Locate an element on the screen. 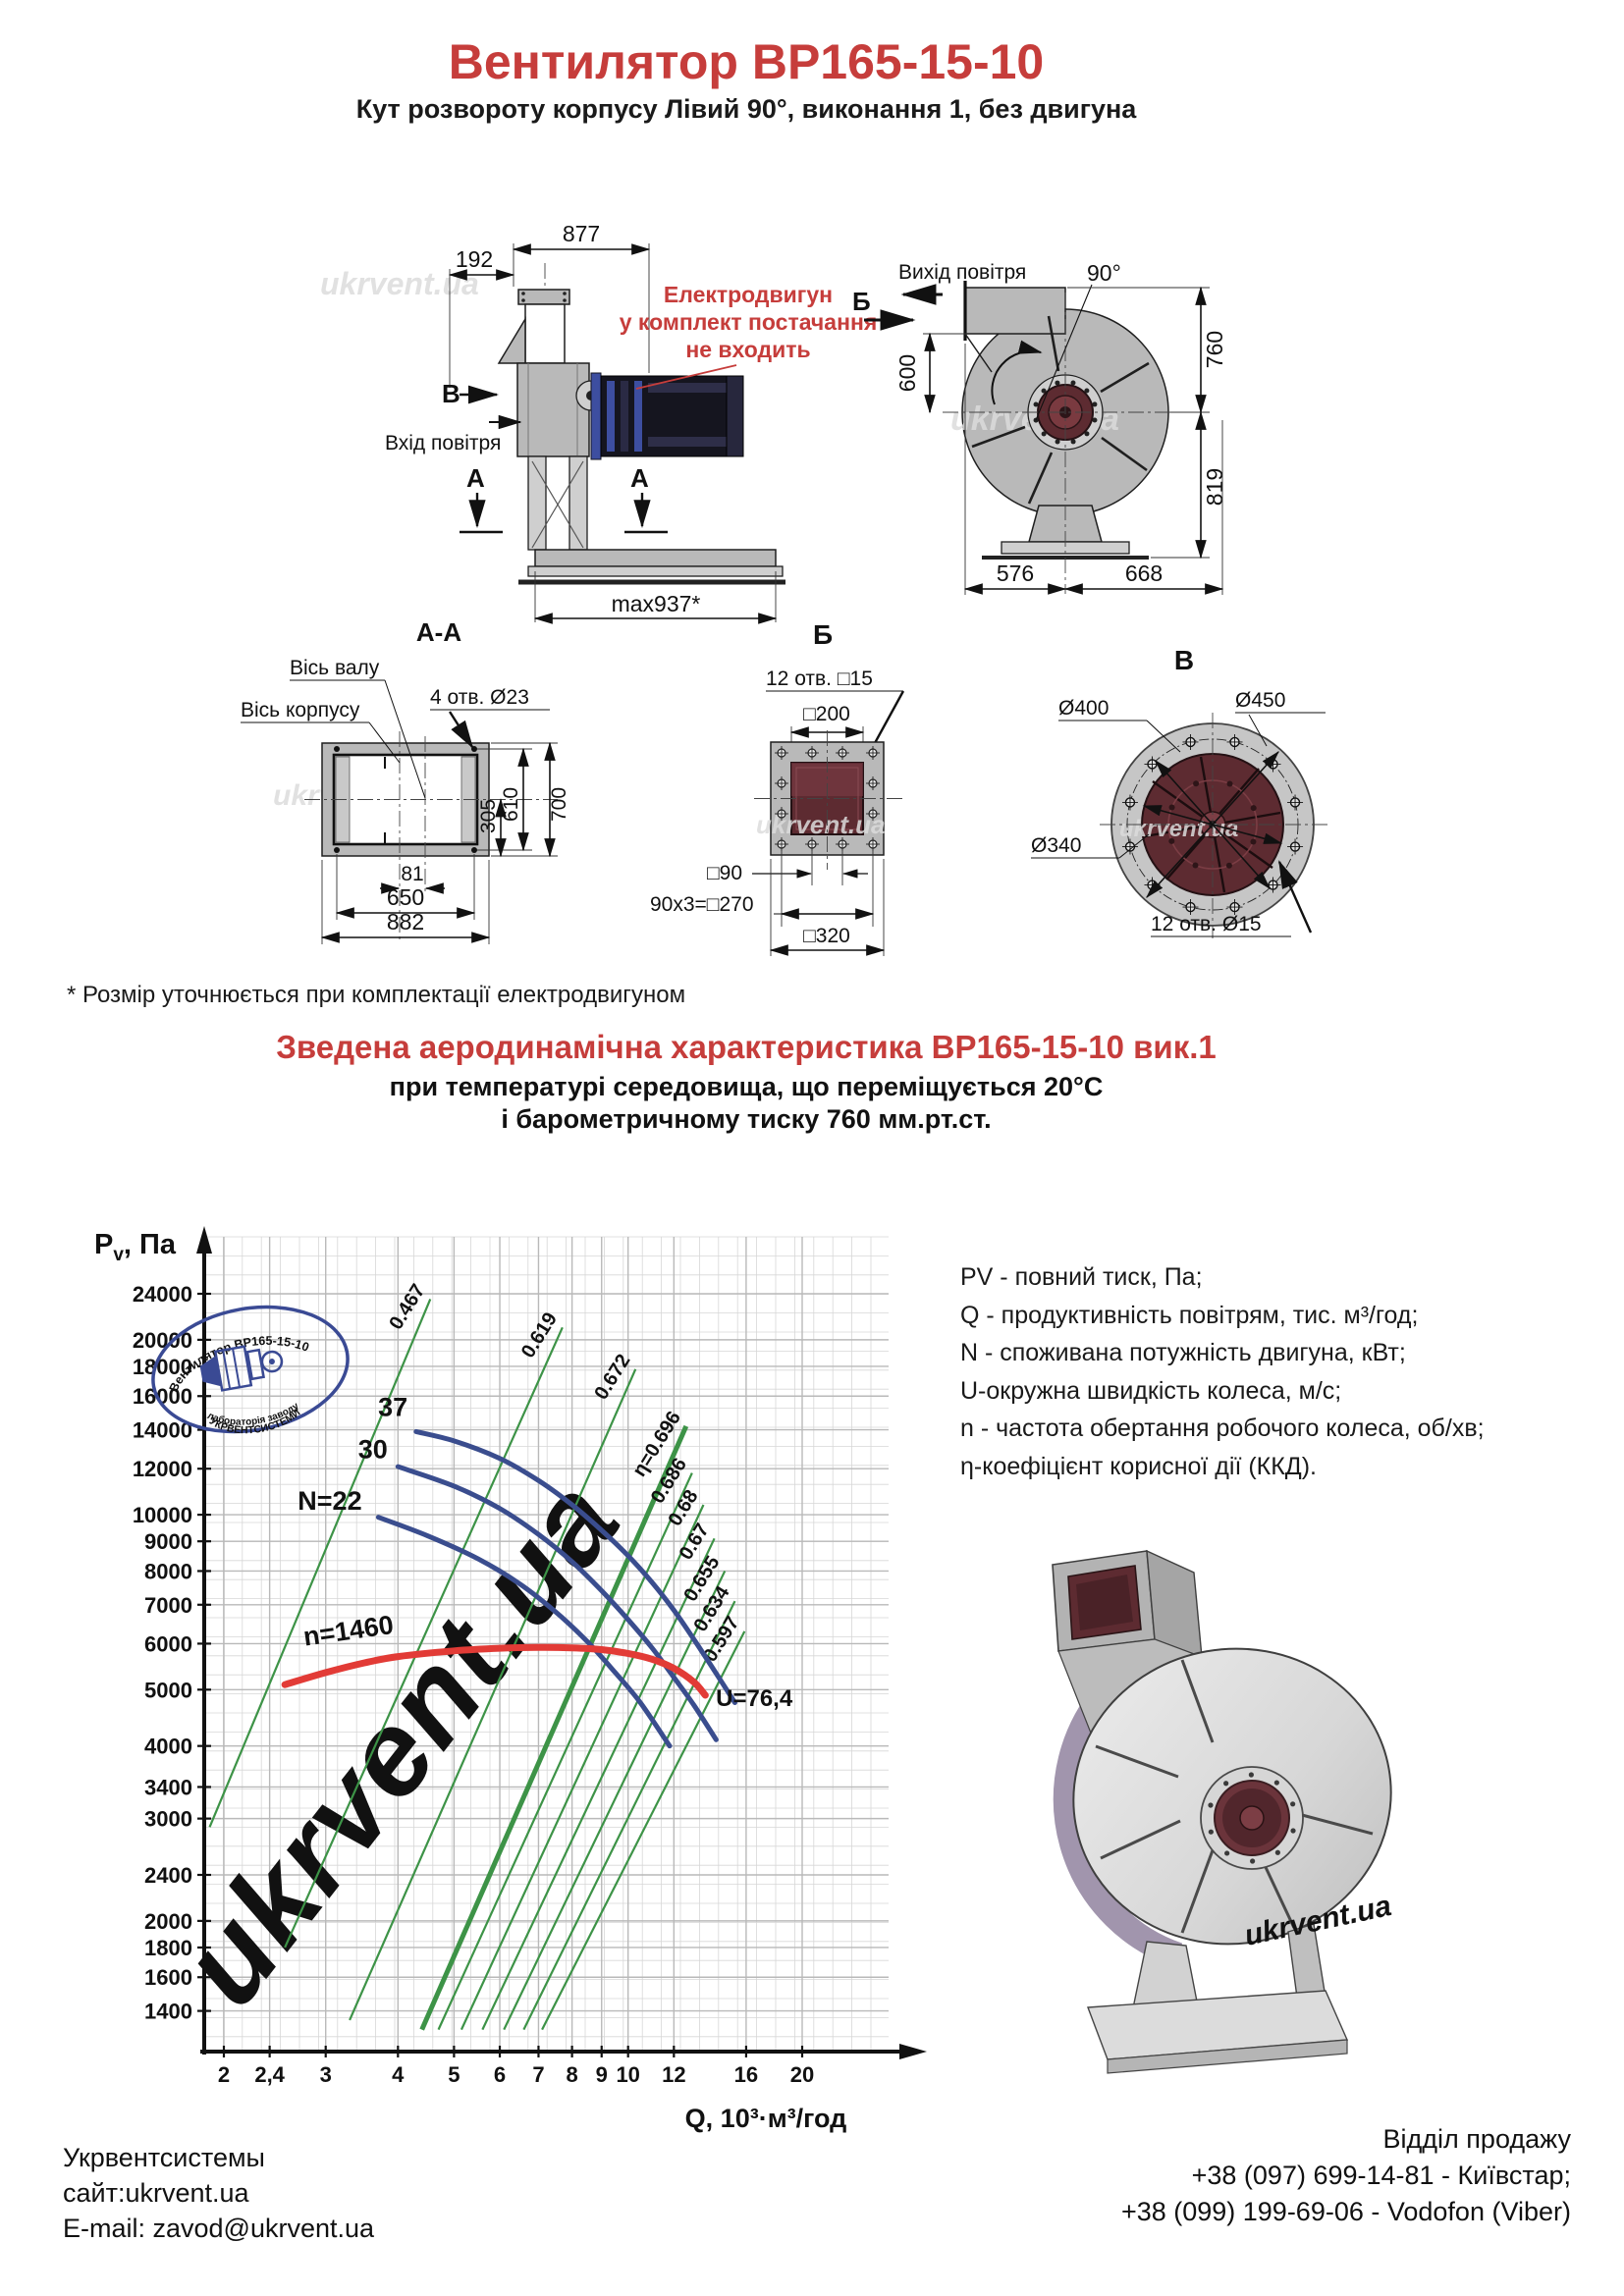 Image resolution: width=1624 pixels, height=2296 pixels. flange-bolts is located at coordinates (544, 297).